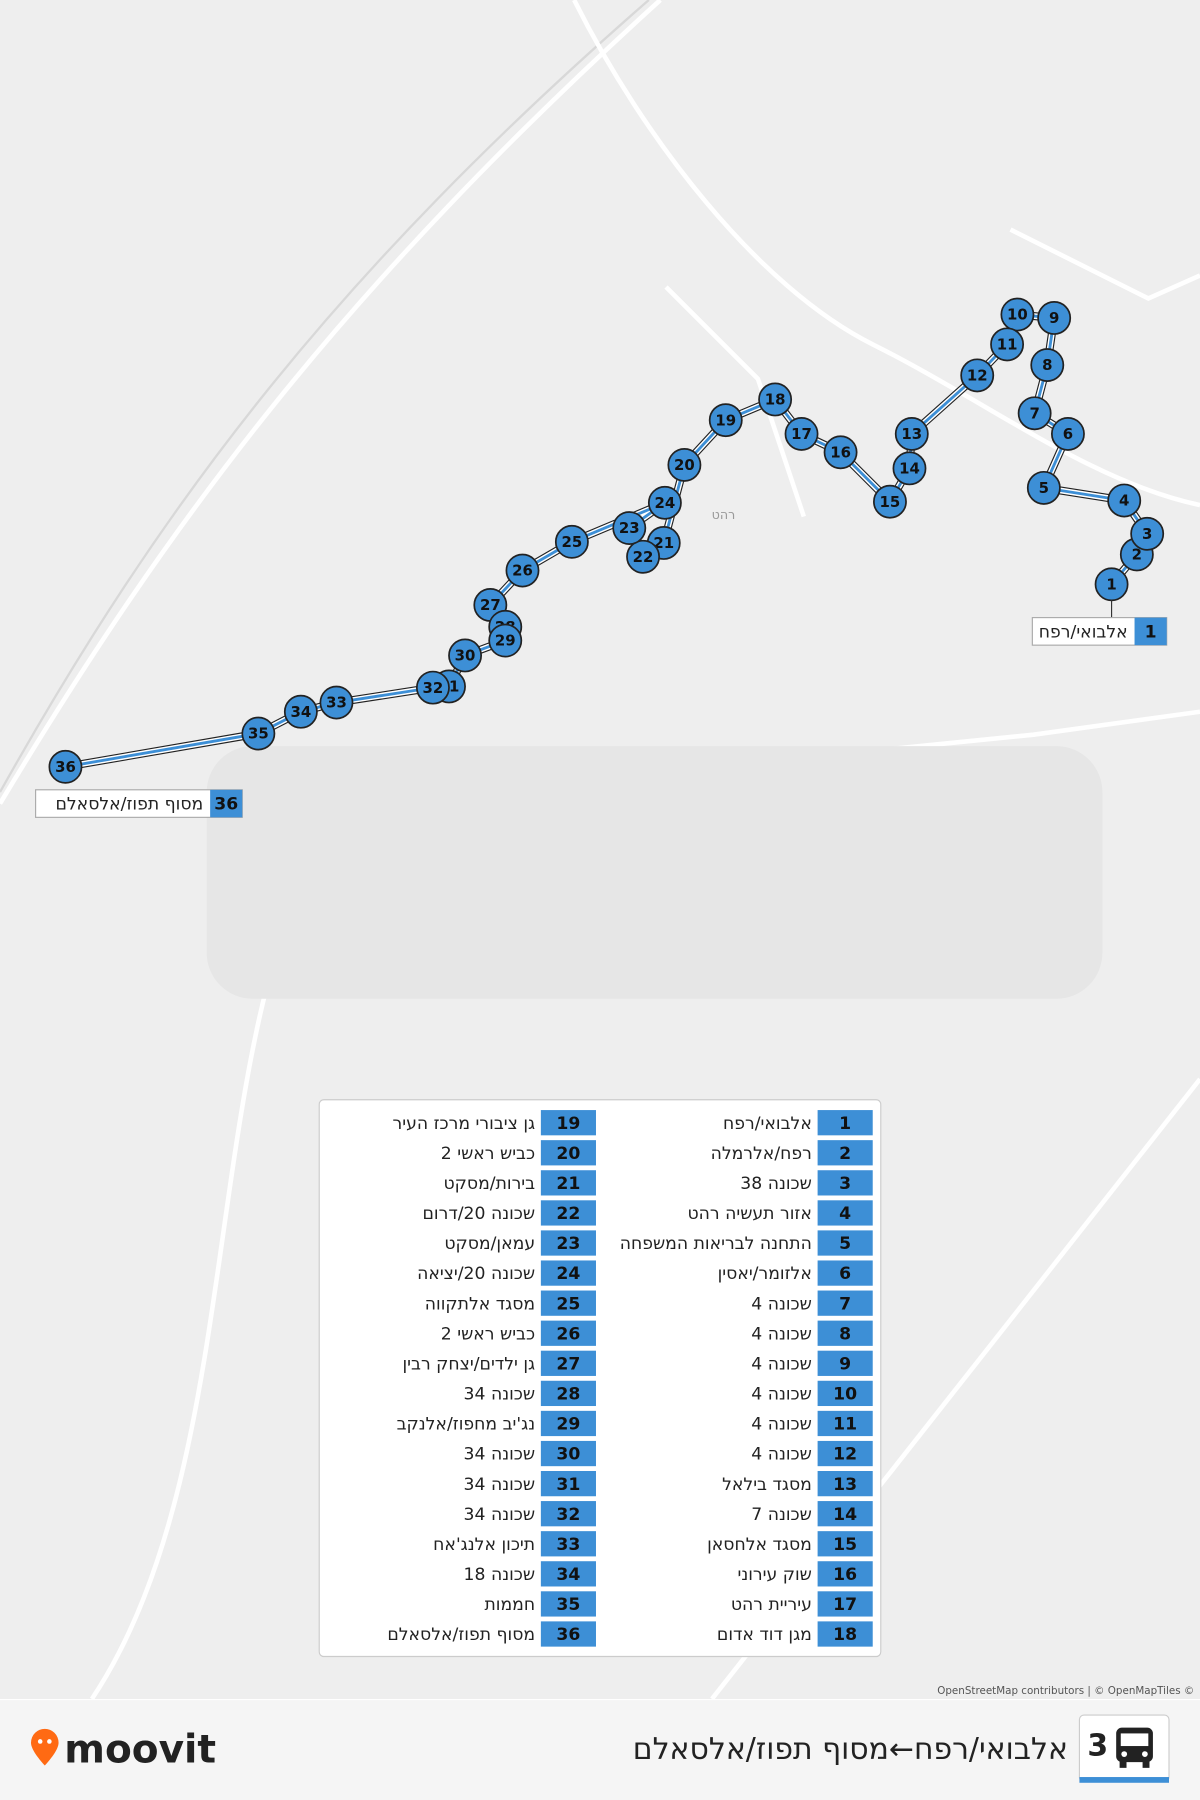  What do you see at coordinates (1047, 365) in the screenshot?
I see `stop-marker-number: 8` at bounding box center [1047, 365].